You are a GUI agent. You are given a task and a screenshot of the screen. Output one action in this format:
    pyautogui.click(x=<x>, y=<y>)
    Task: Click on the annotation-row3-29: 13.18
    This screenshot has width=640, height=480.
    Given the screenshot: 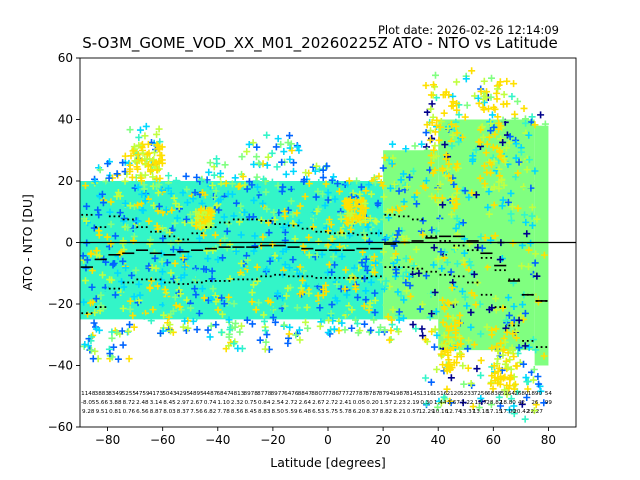 What is the action you would take?
    pyautogui.click(x=481, y=412)
    